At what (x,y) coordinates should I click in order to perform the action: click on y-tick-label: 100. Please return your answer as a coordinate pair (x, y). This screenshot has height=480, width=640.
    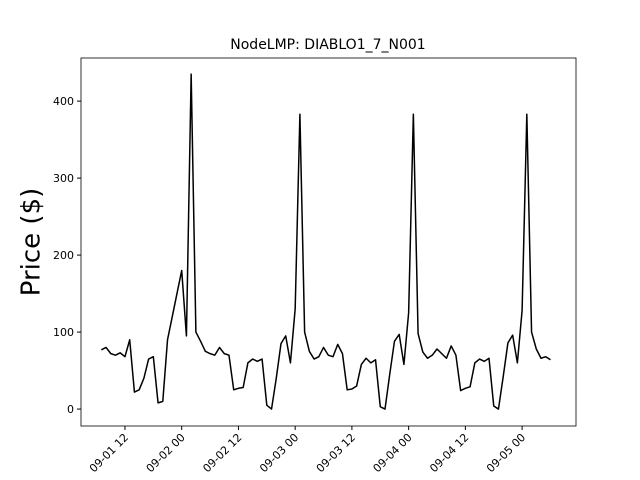
    Looking at the image, I should click on (63, 332).